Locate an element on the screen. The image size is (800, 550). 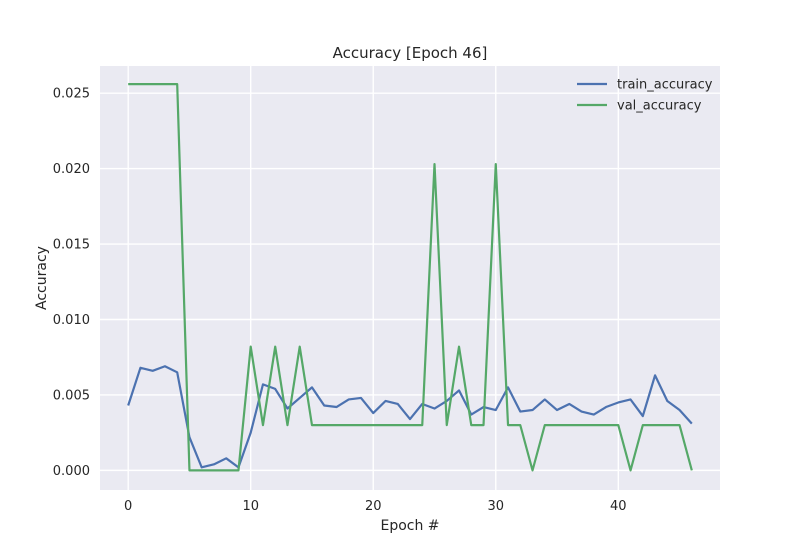
y-tick-label: 0.015 is located at coordinates (71, 245).